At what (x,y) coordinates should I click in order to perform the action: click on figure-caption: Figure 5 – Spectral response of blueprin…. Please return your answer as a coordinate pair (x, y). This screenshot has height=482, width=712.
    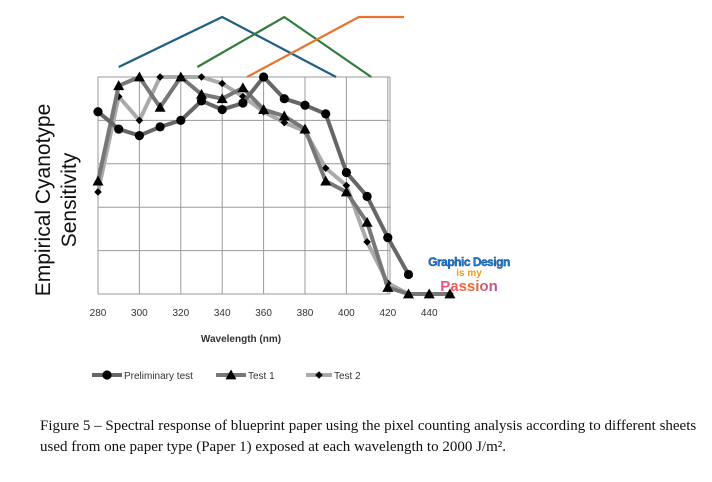
    Looking at the image, I should click on (368, 436).